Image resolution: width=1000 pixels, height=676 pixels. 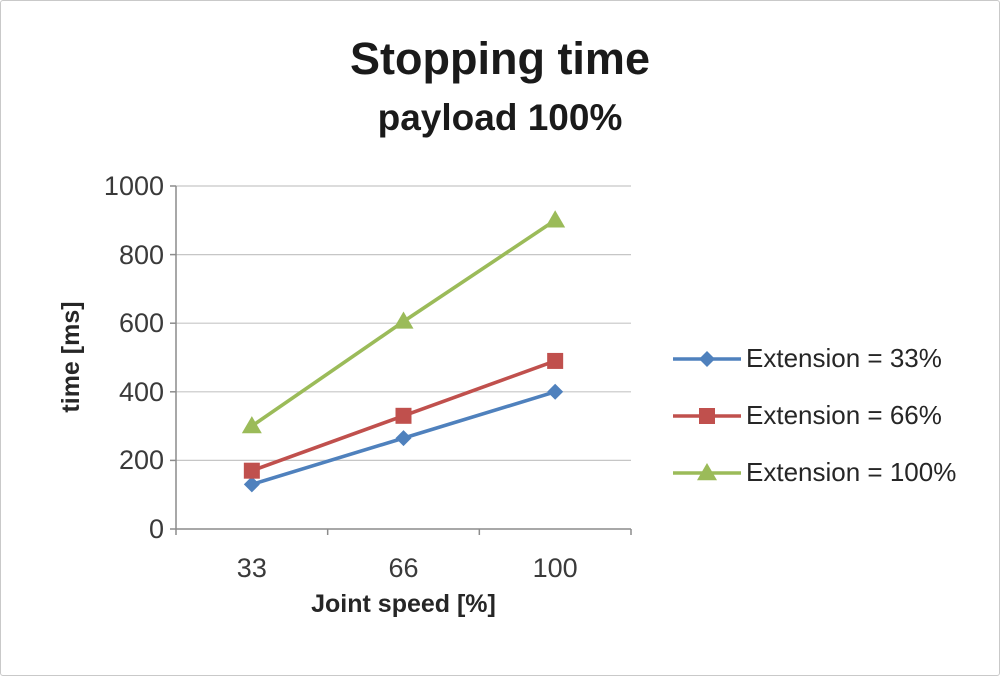 I want to click on y-axis-tick-label: 1000, so click(x=133, y=186).